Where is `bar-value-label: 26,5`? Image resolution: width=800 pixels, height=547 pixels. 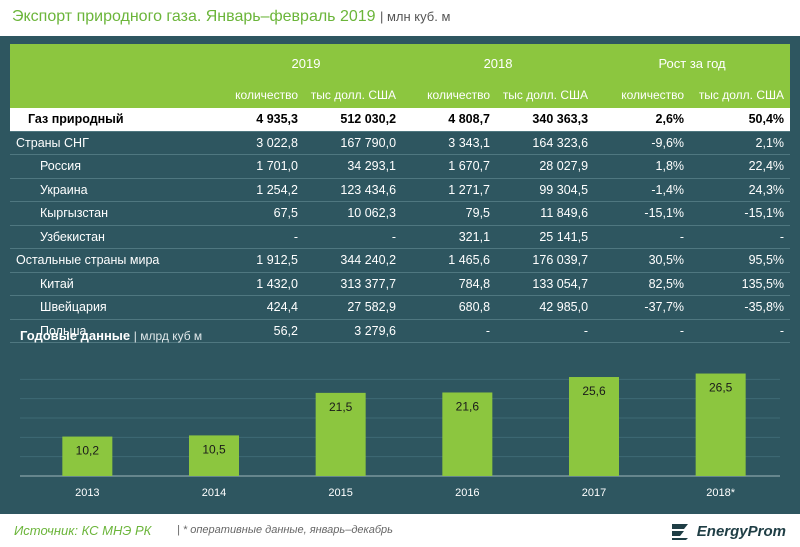
bar-value-label: 26,5 is located at coordinates (721, 388).